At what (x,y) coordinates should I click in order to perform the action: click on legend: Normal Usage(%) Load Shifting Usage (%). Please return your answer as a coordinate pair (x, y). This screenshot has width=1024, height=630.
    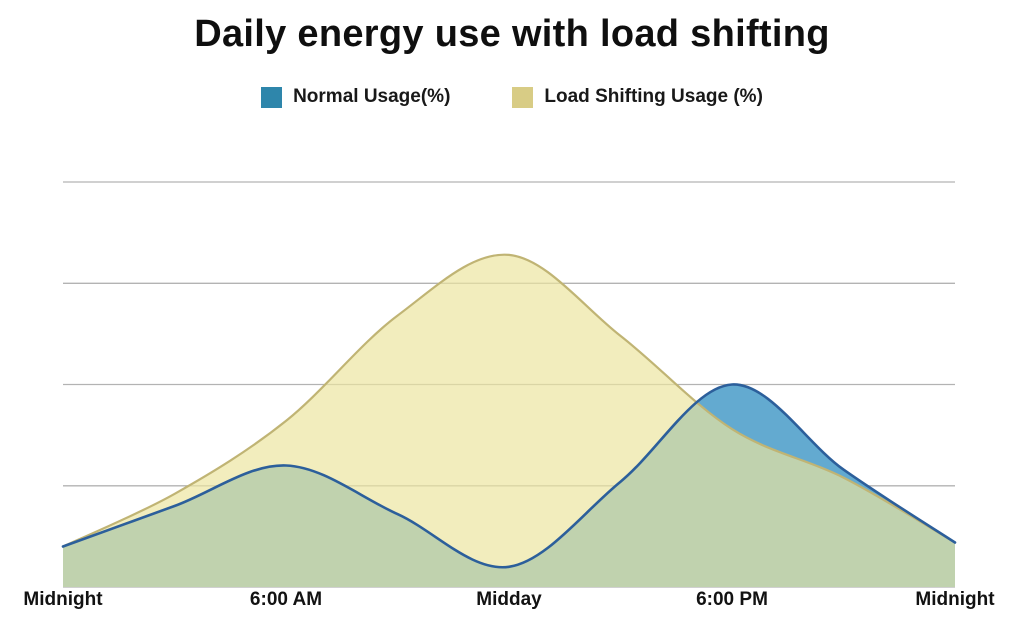
    Looking at the image, I should click on (512, 97).